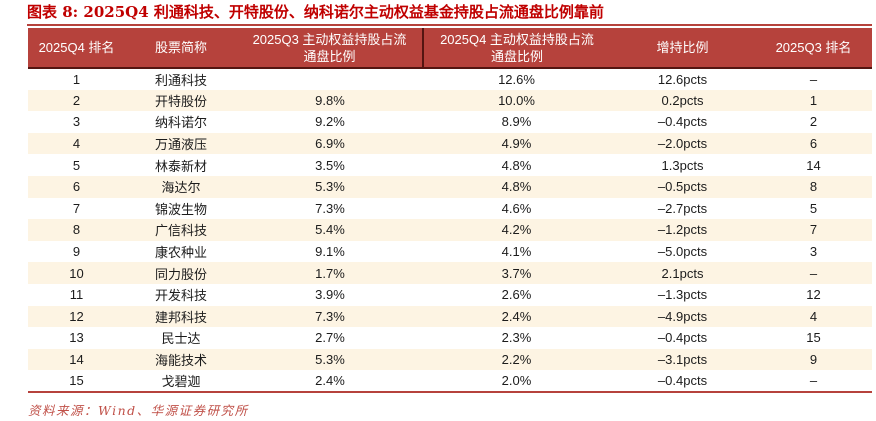 The image size is (876, 421). I want to click on cell-q3-holding: 2.7%, so click(330, 338).